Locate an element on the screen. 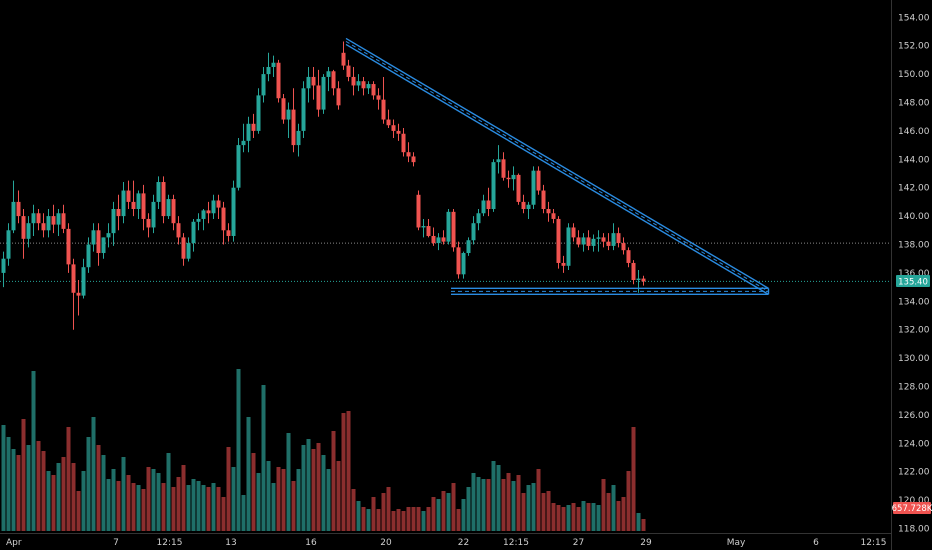 This screenshot has height=550, width=932. time-tick-label: May is located at coordinates (736, 543).